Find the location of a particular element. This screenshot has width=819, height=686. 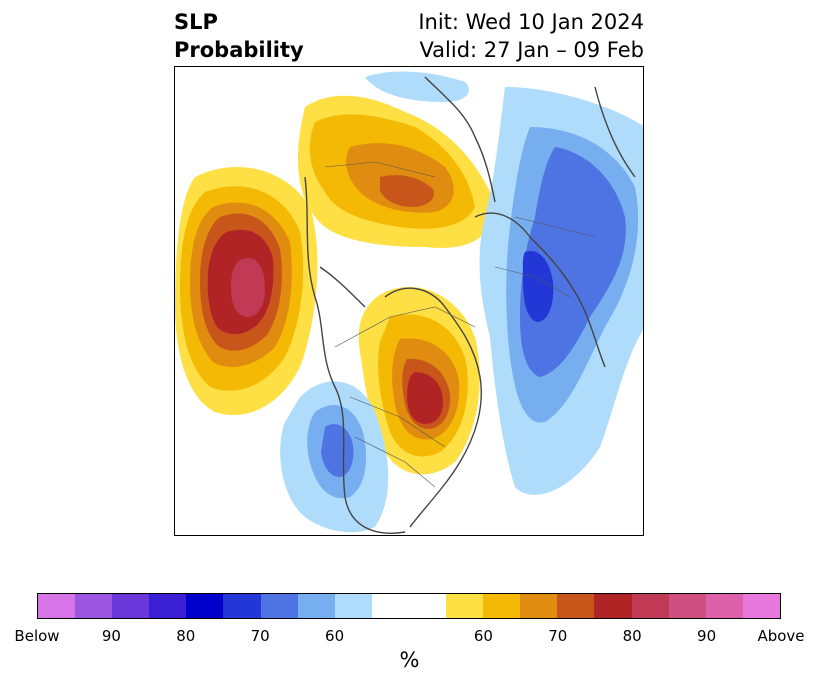

init-date: Init: Wed 10 Jan 2024 is located at coordinates (531, 22).